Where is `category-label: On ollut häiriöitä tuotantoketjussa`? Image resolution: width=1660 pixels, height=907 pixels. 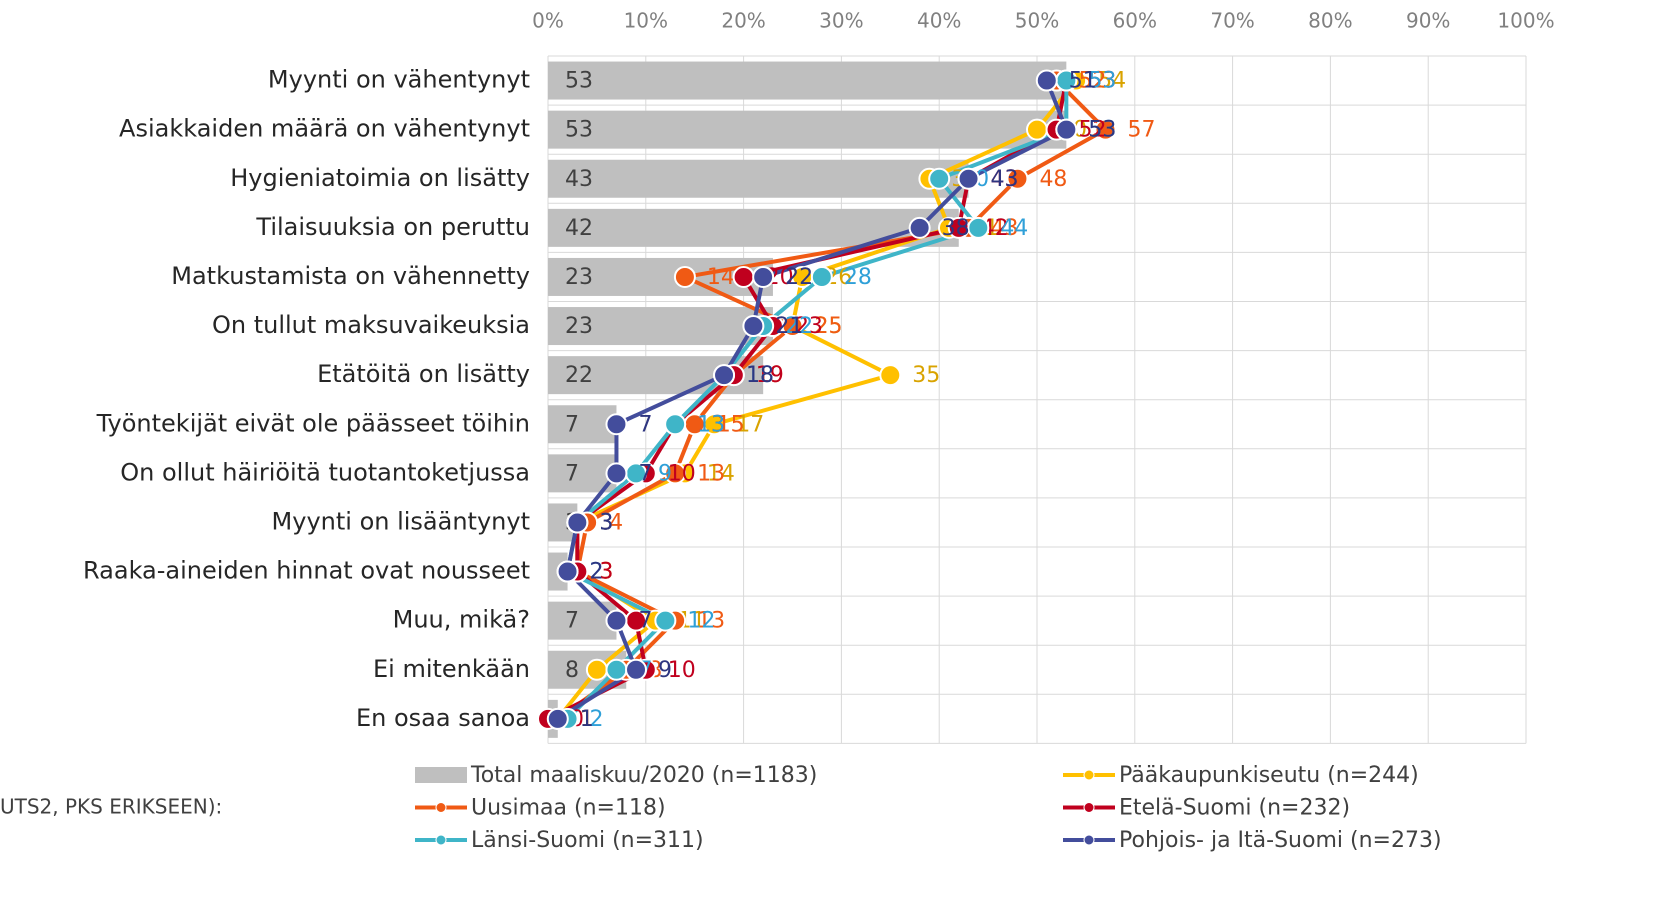
category-label: On ollut häiriöitä tuotantoketjussa is located at coordinates (325, 472).